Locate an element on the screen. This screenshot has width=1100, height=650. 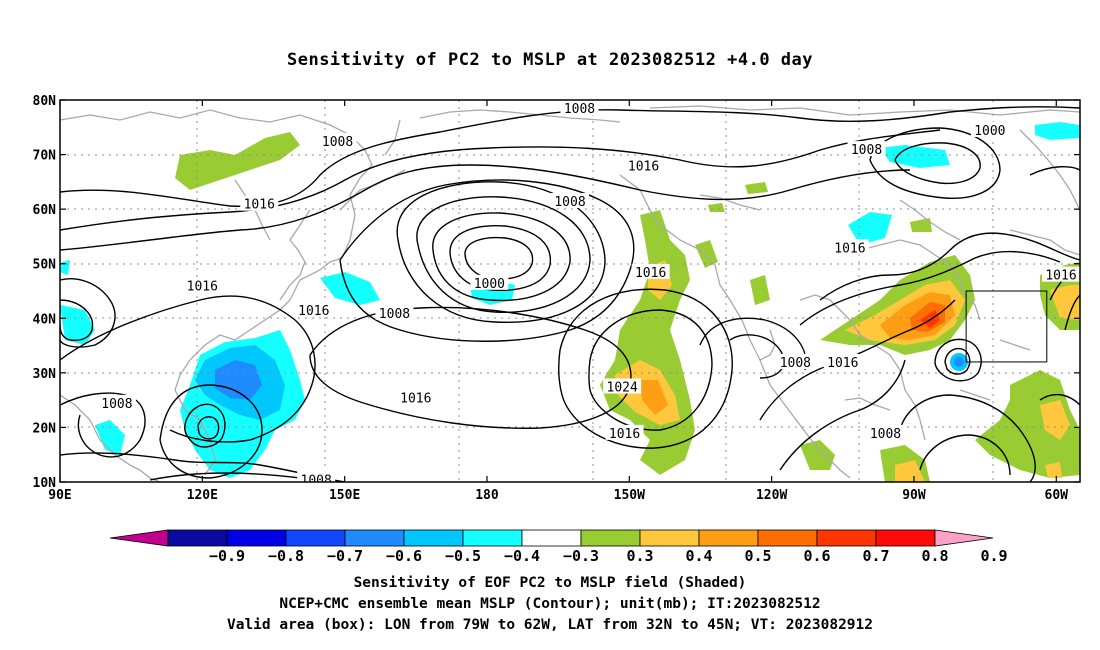
valid-area-box is located at coordinates (1006, 326).